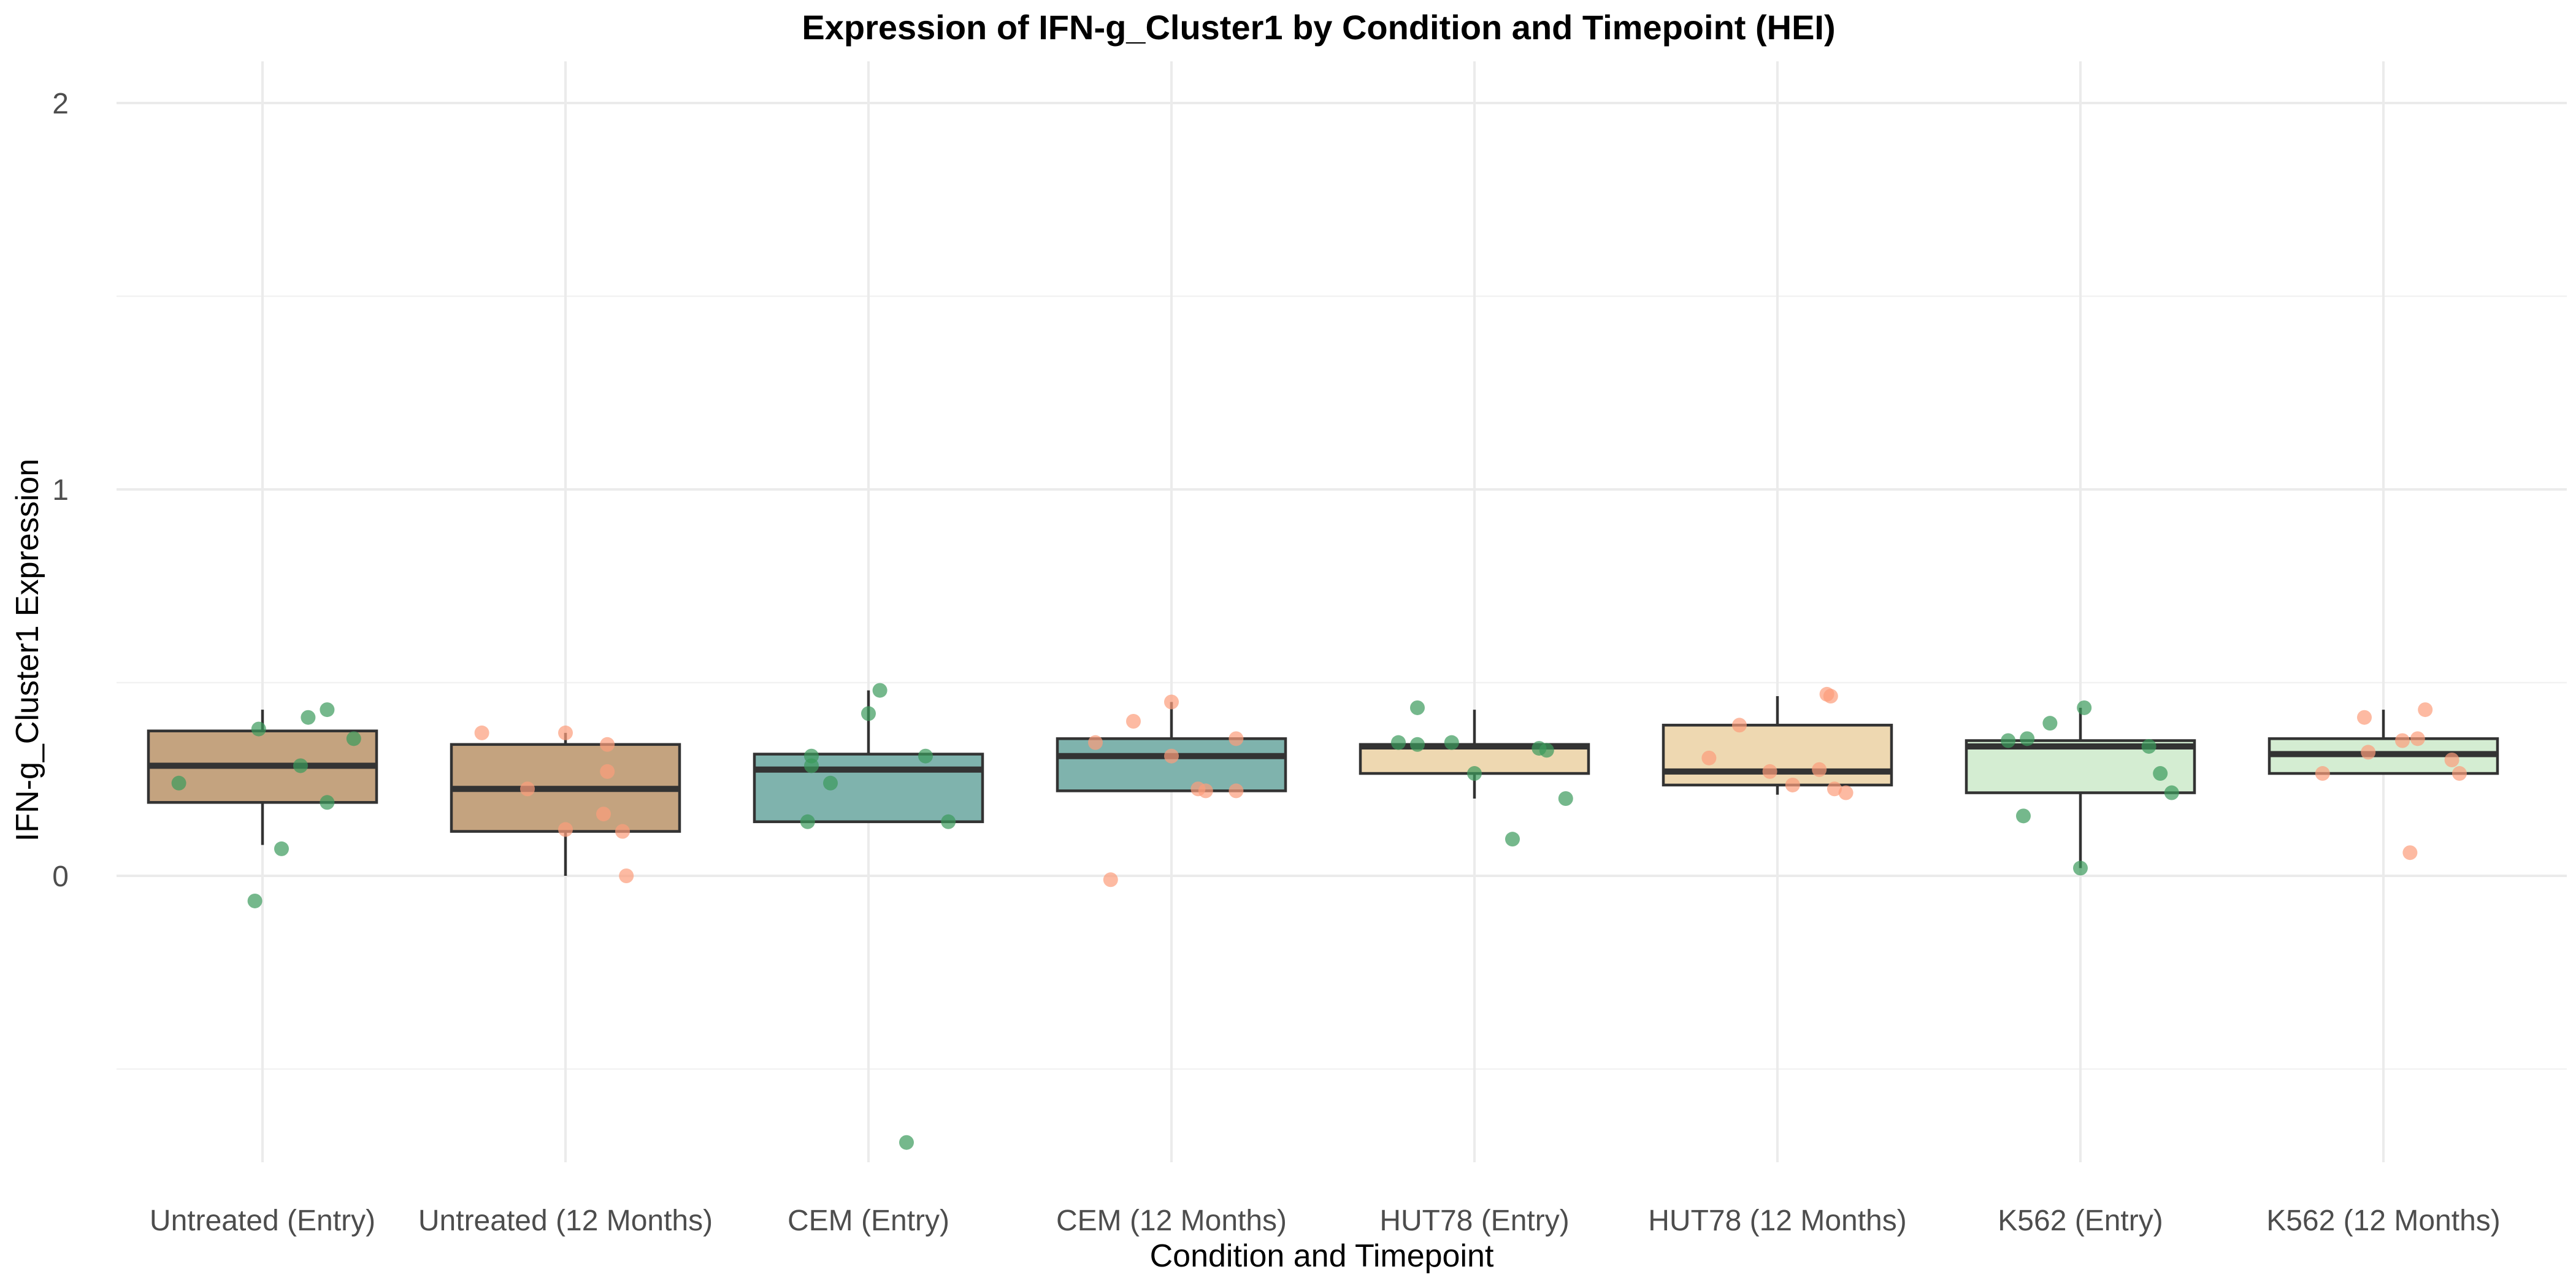  I want to click on x-tick-label: K562 (12 Months), so click(2383, 1221).